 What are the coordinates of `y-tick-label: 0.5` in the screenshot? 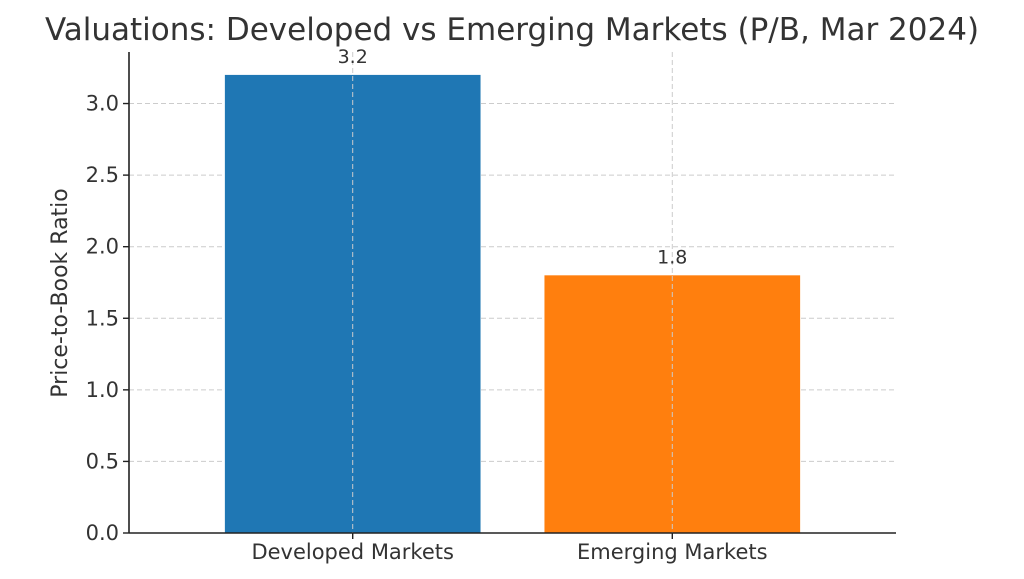 It's located at (102, 461).